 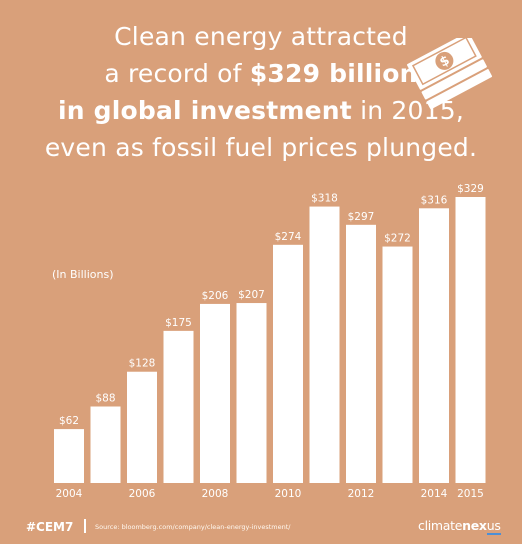 I want to click on headline-line-1: Clean energy attracted, so click(x=261, y=36).